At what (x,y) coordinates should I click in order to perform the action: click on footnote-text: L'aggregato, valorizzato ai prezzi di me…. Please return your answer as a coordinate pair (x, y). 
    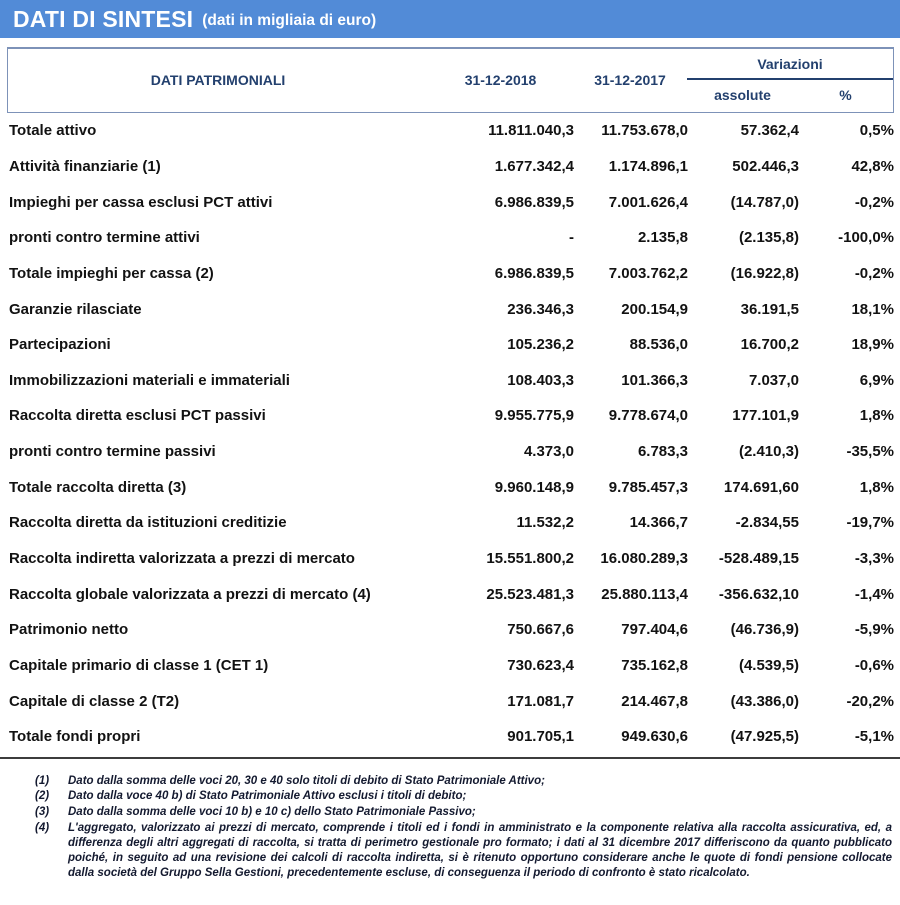
    Looking at the image, I should click on (480, 851).